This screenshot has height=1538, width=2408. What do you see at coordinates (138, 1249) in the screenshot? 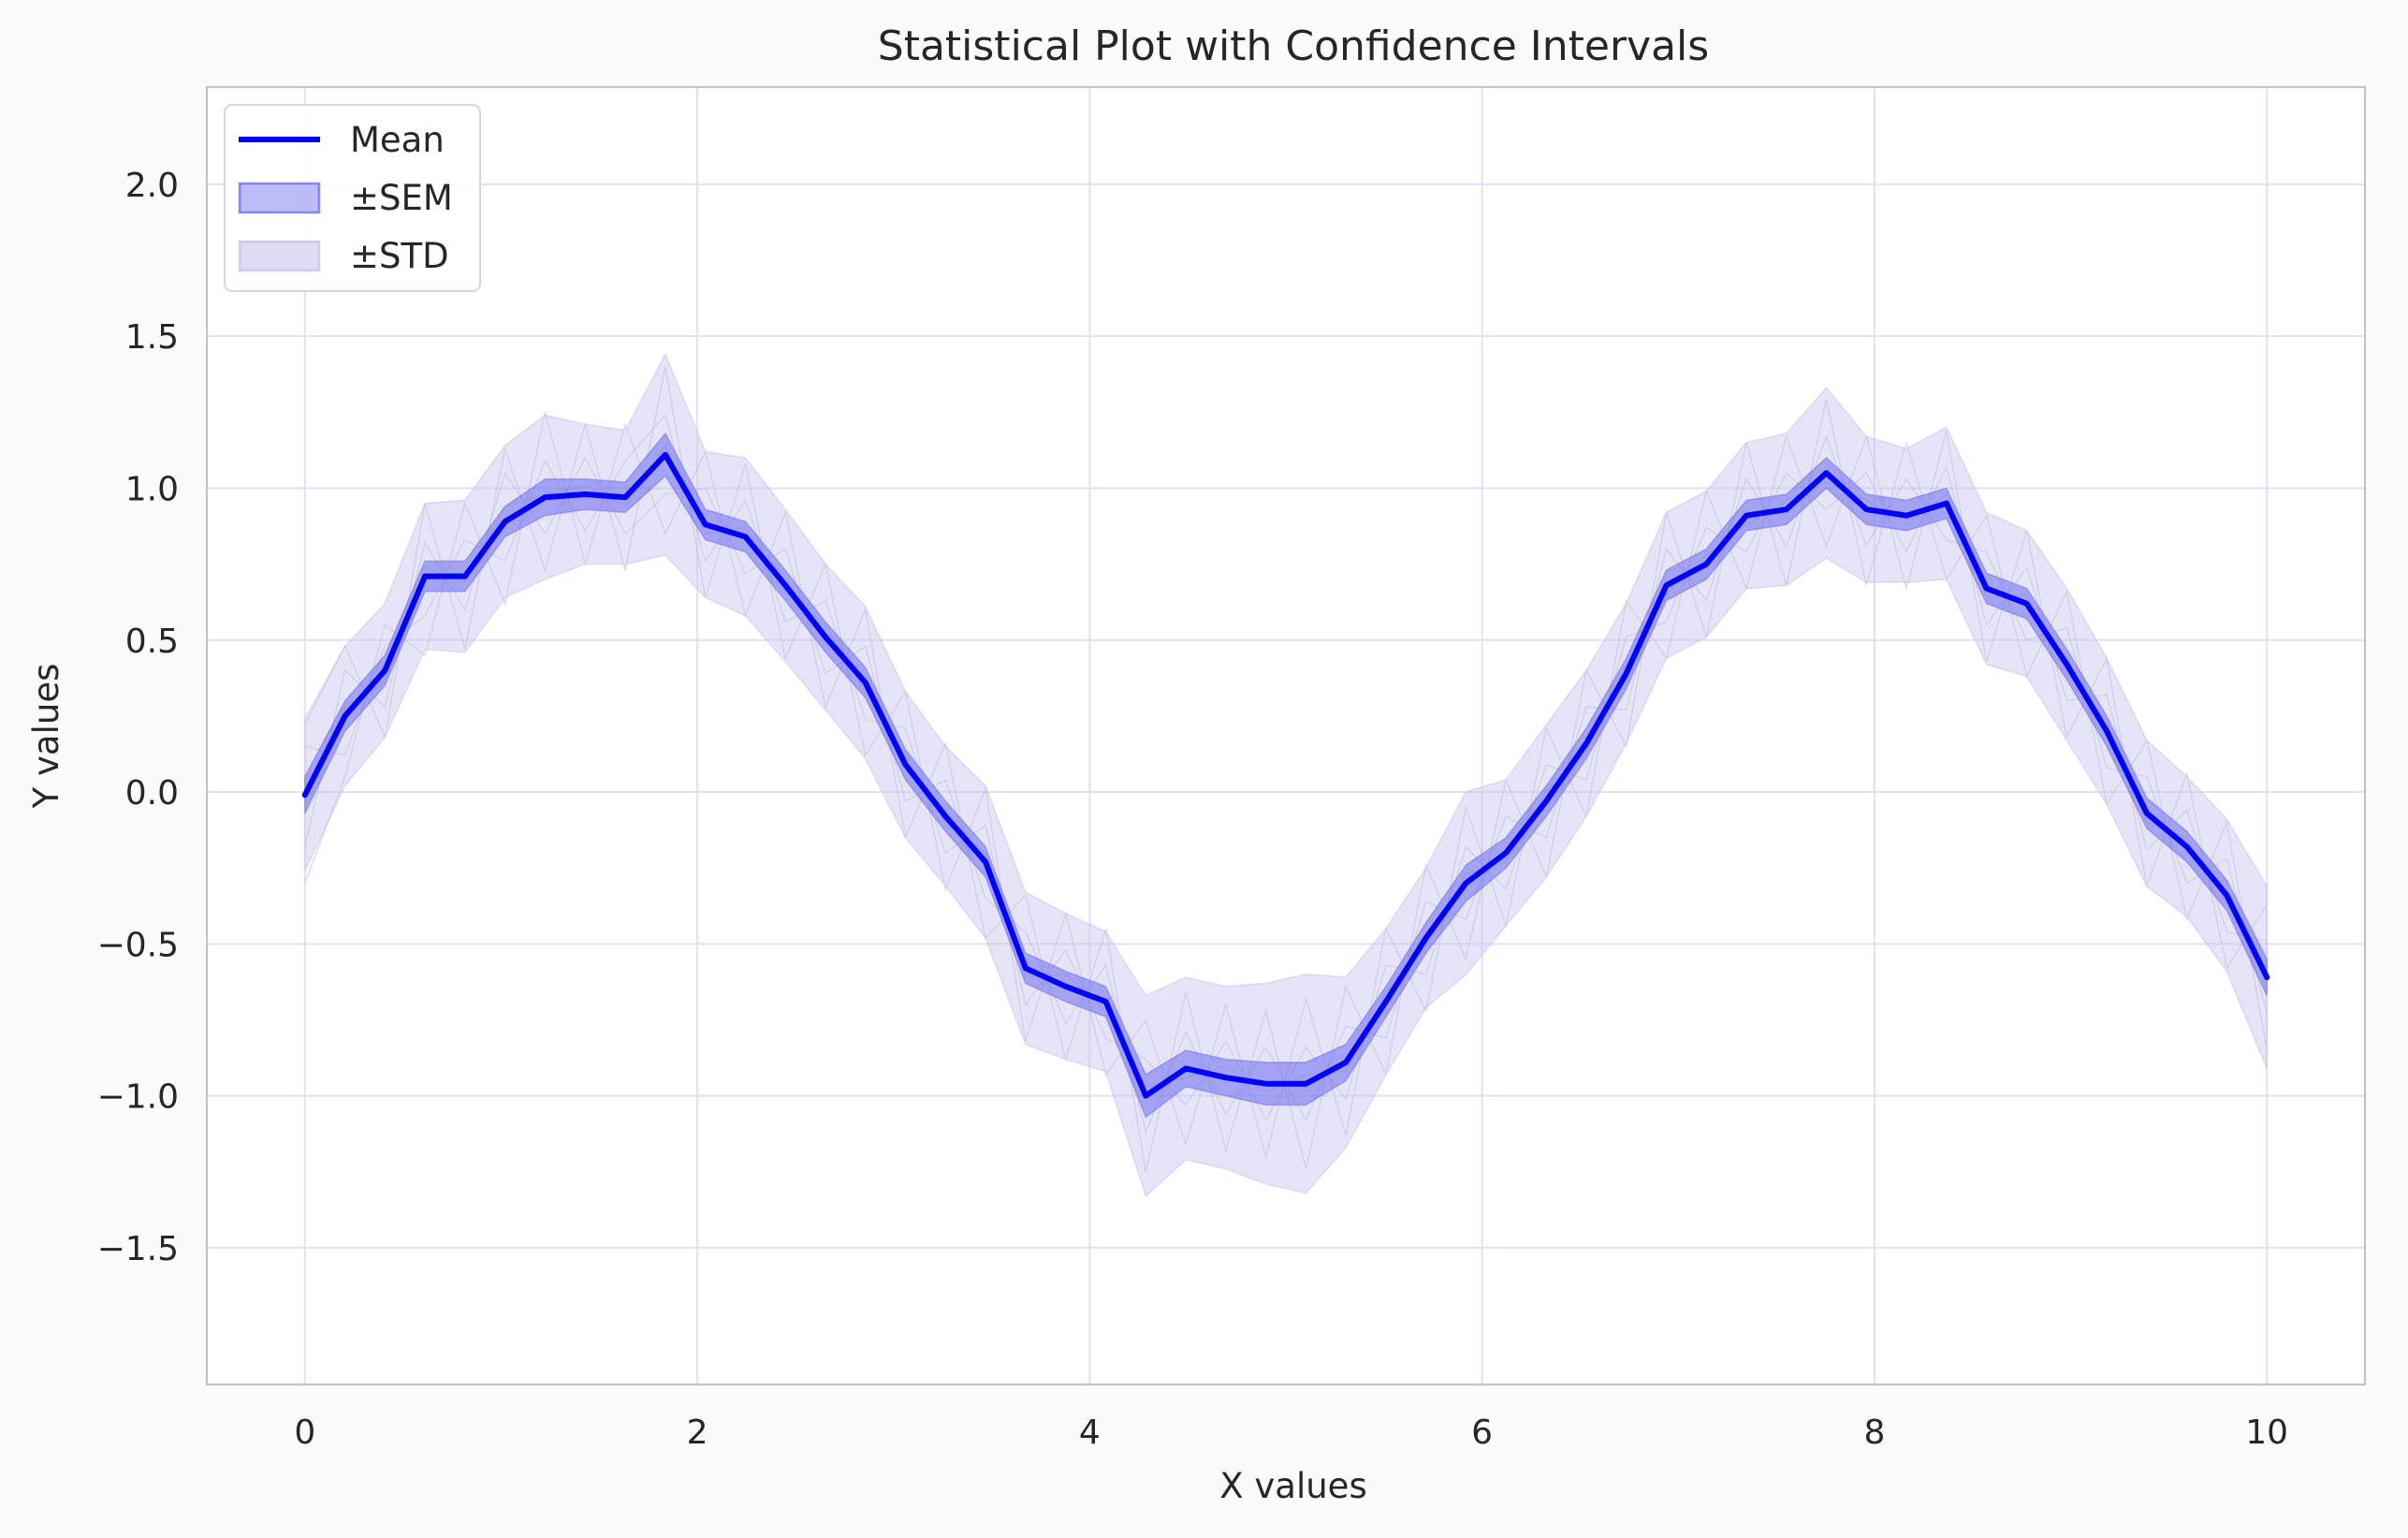
I see `y-tick-label-0: −1.5` at bounding box center [138, 1249].